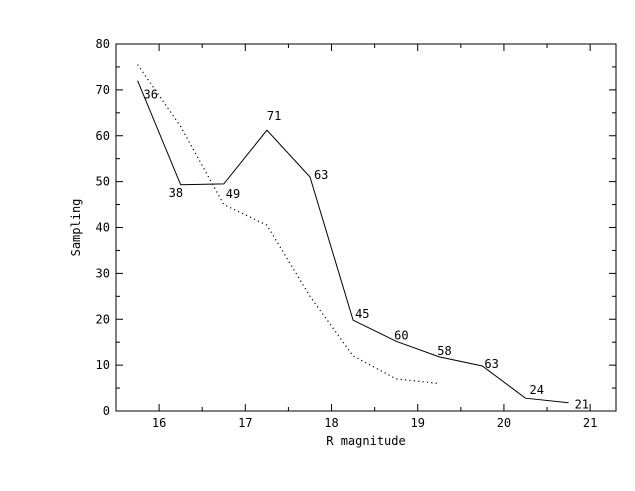 This screenshot has height=491, width=635. I want to click on data-point-label: 21, so click(582, 405).